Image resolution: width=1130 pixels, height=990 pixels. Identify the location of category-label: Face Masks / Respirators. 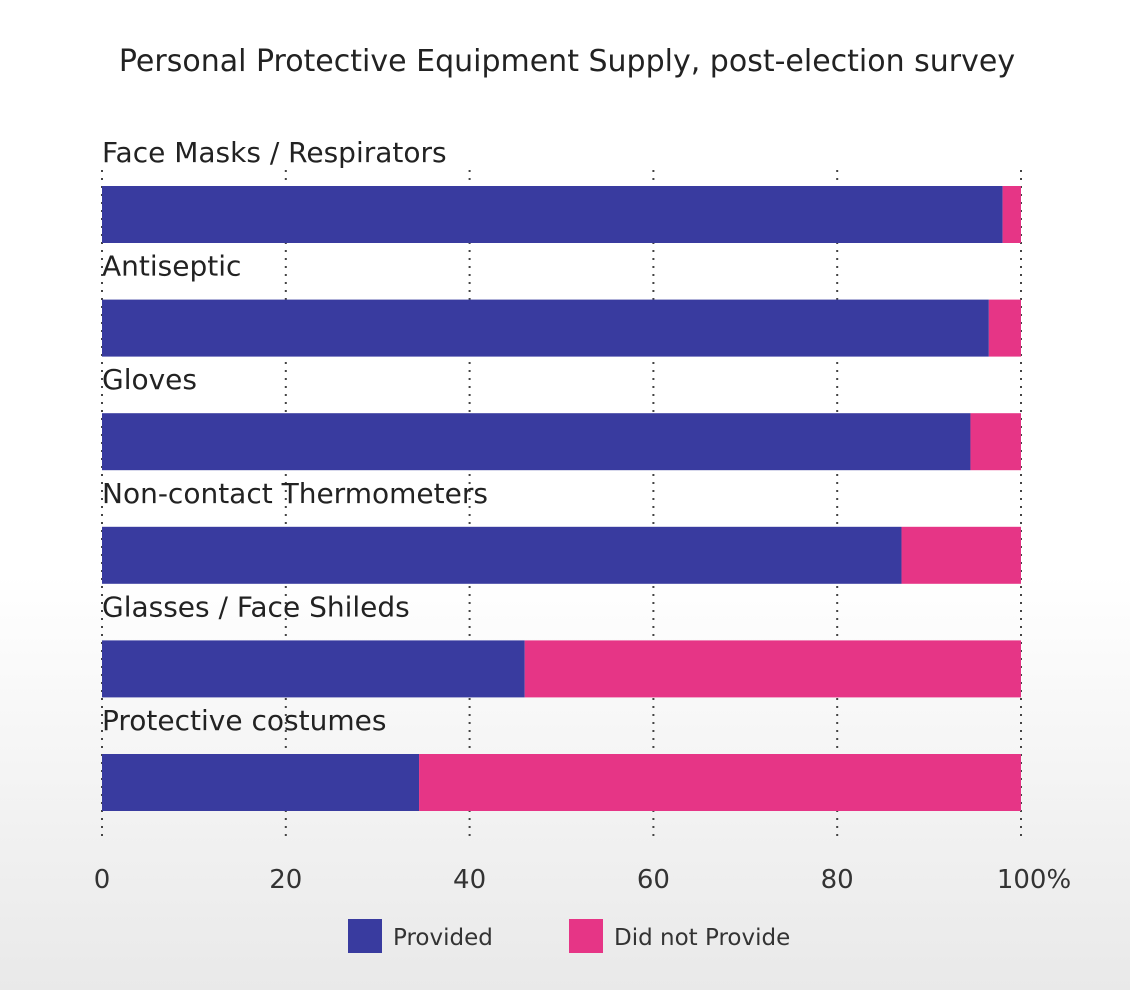
(274, 152).